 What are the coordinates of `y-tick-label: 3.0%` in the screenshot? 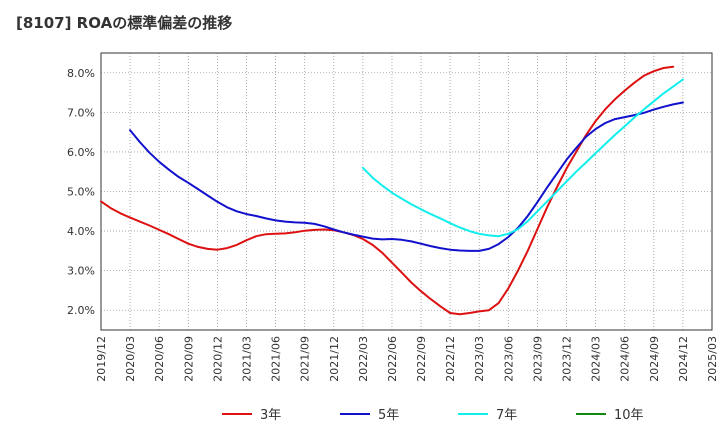 It's located at (81, 271).